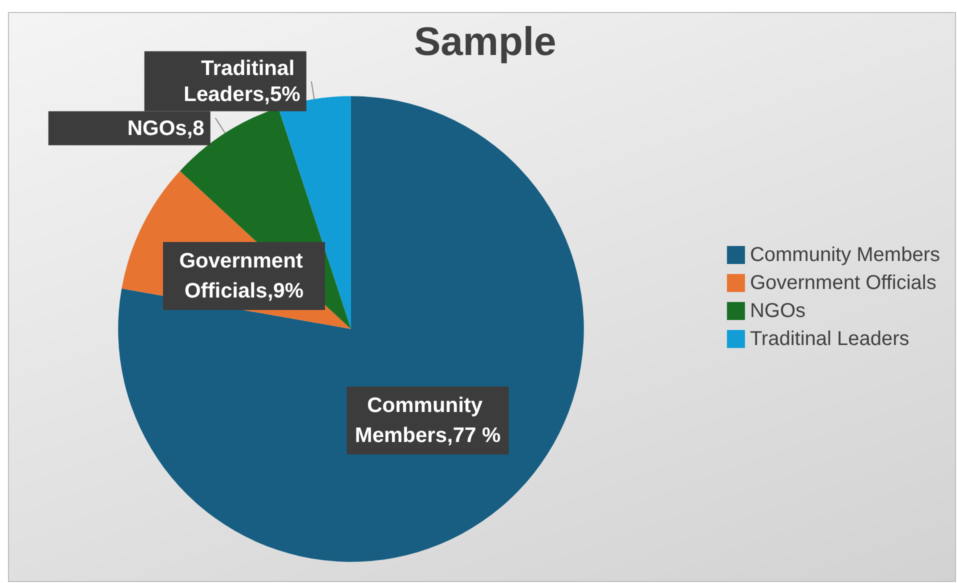 Image resolution: width=957 pixels, height=583 pixels. I want to click on data-label: Government Officials,9%, so click(244, 275).